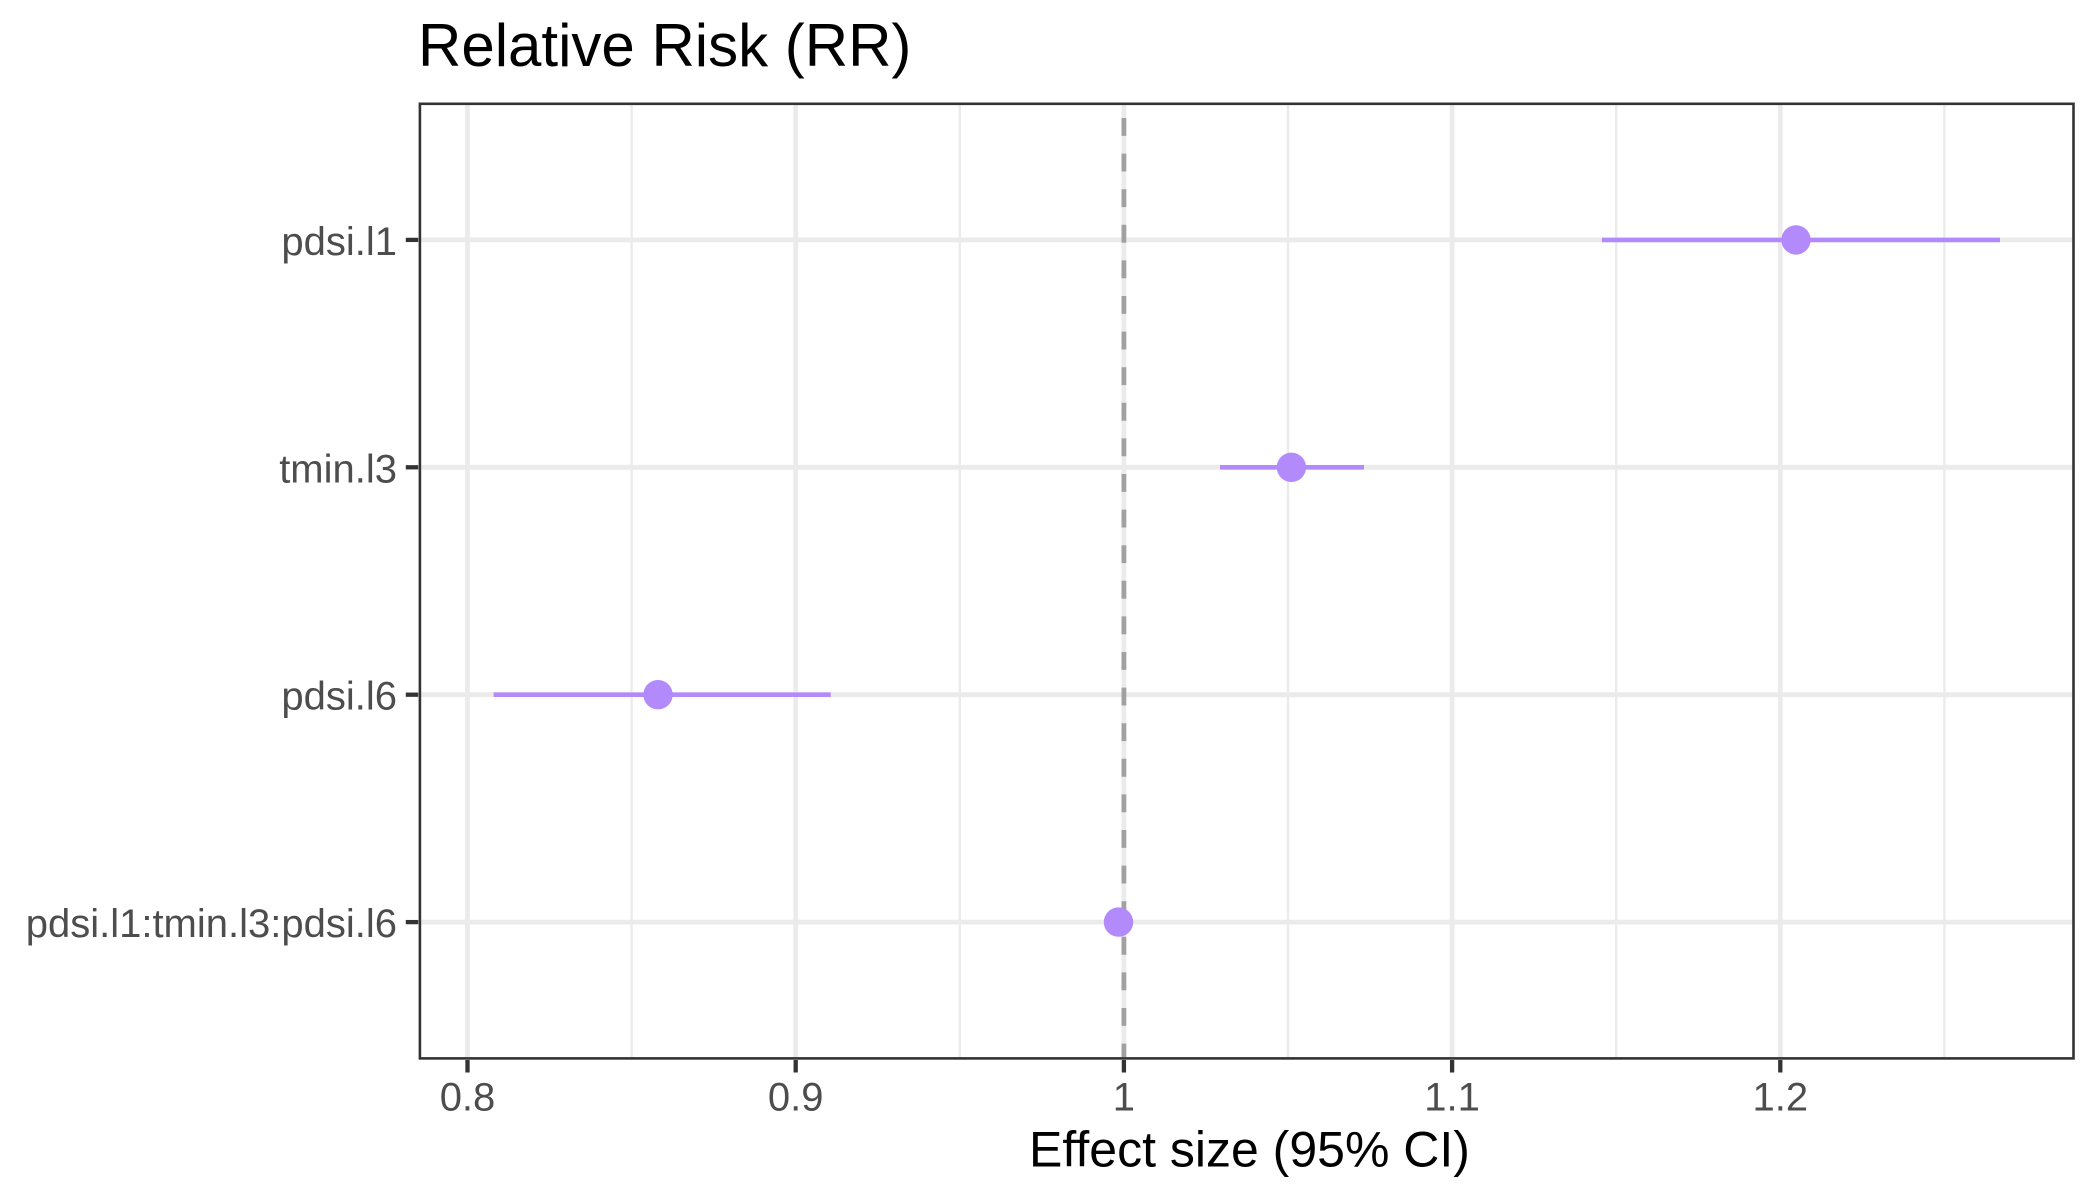  What do you see at coordinates (1249, 1149) in the screenshot?
I see `svg-text: Effect size (95% CI)` at bounding box center [1249, 1149].